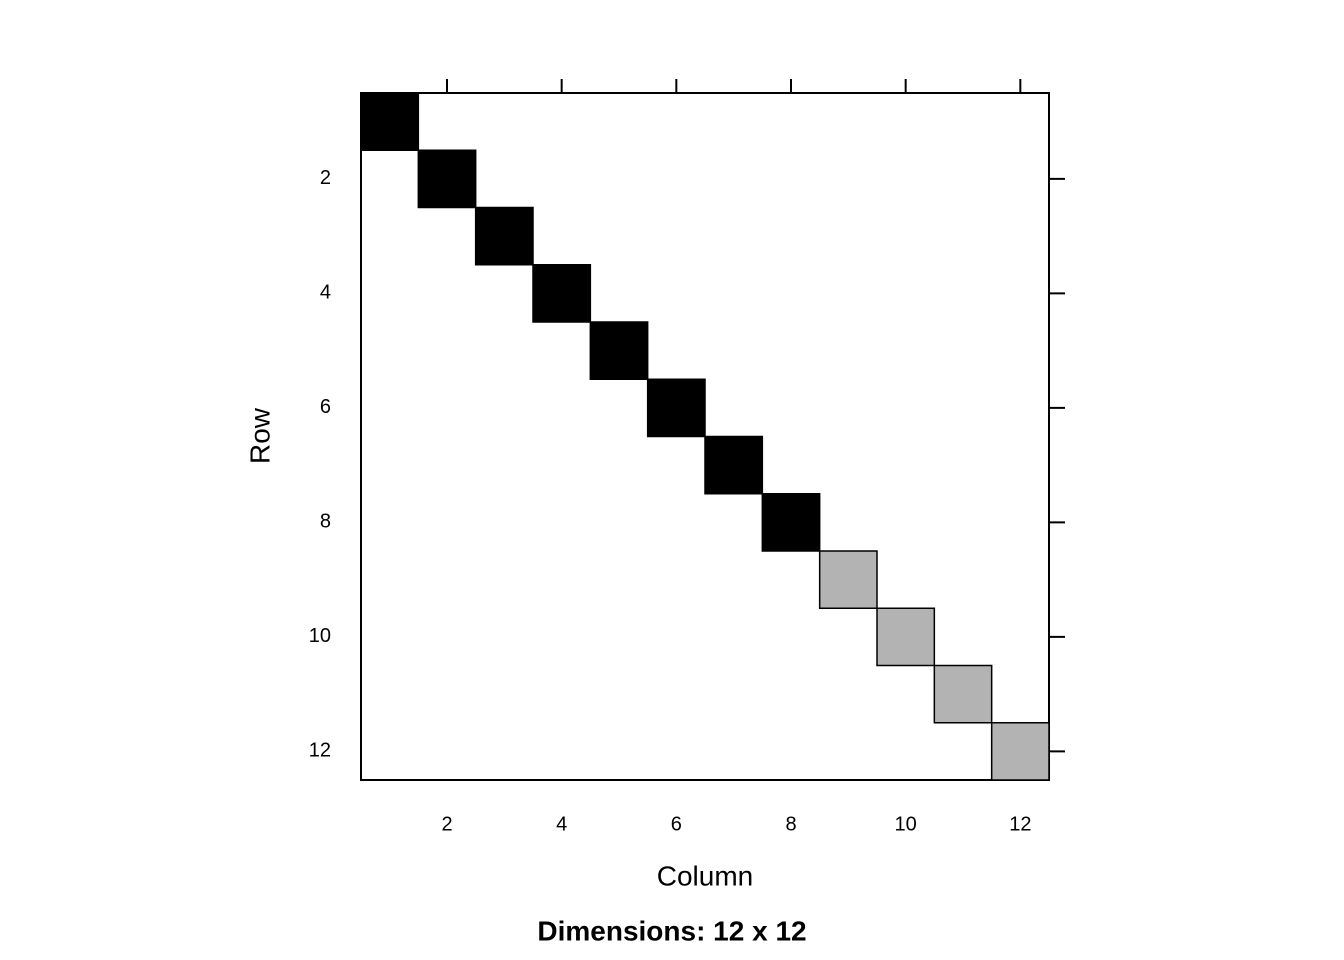 The width and height of the screenshot is (1344, 960). What do you see at coordinates (561, 824) in the screenshot?
I see `x-tick-label: 4` at bounding box center [561, 824].